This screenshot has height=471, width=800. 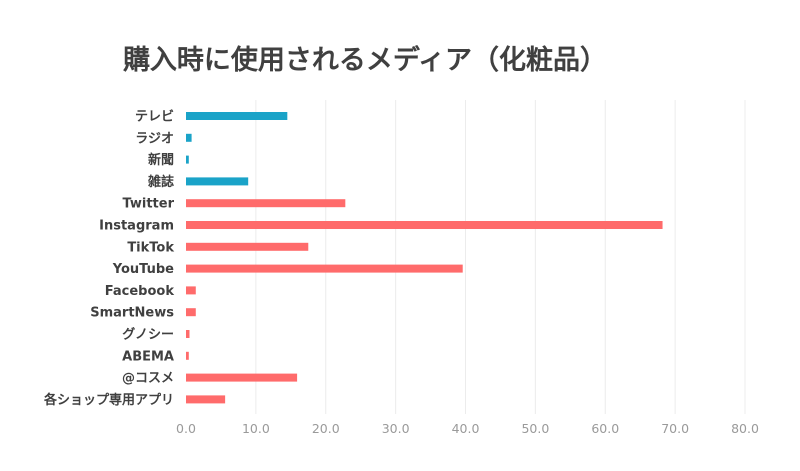 I want to click on category-label: ラジオ, so click(x=154, y=138).